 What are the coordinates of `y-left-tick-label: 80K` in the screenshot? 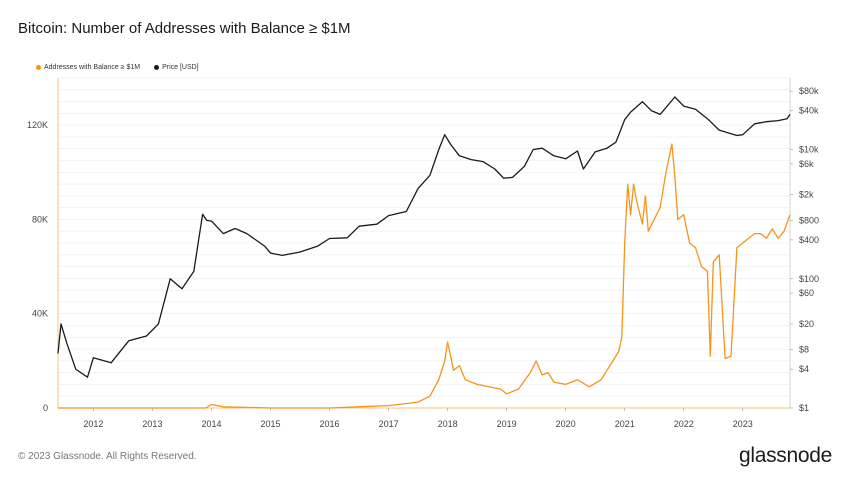 It's located at (40, 219).